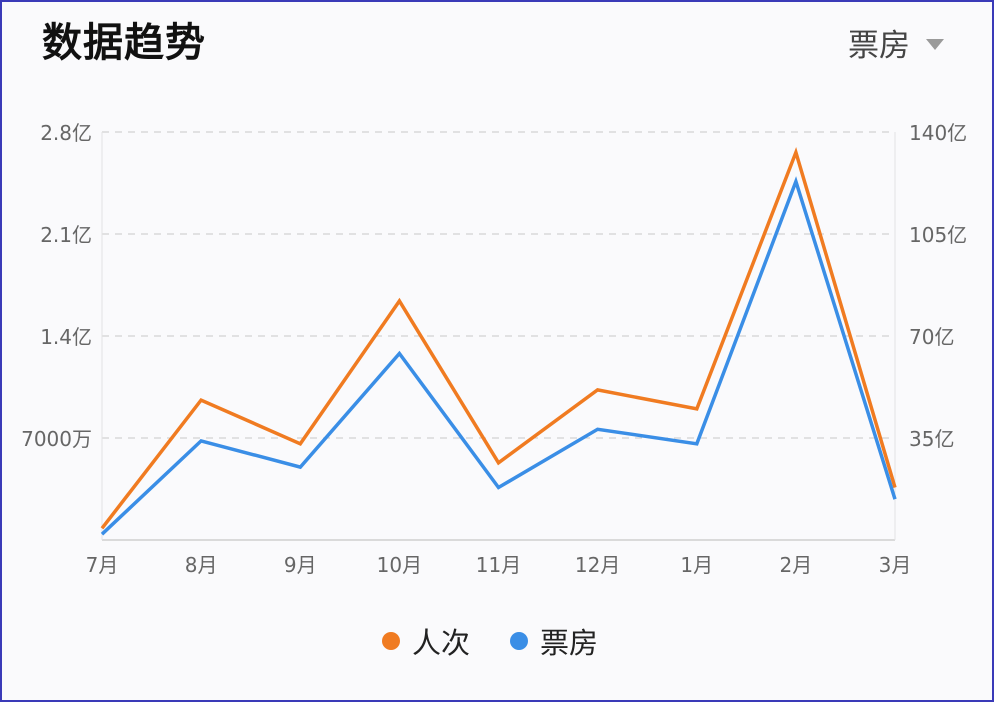 This screenshot has width=994, height=702. I want to click on left-tick-label: 7000万, so click(56, 439).